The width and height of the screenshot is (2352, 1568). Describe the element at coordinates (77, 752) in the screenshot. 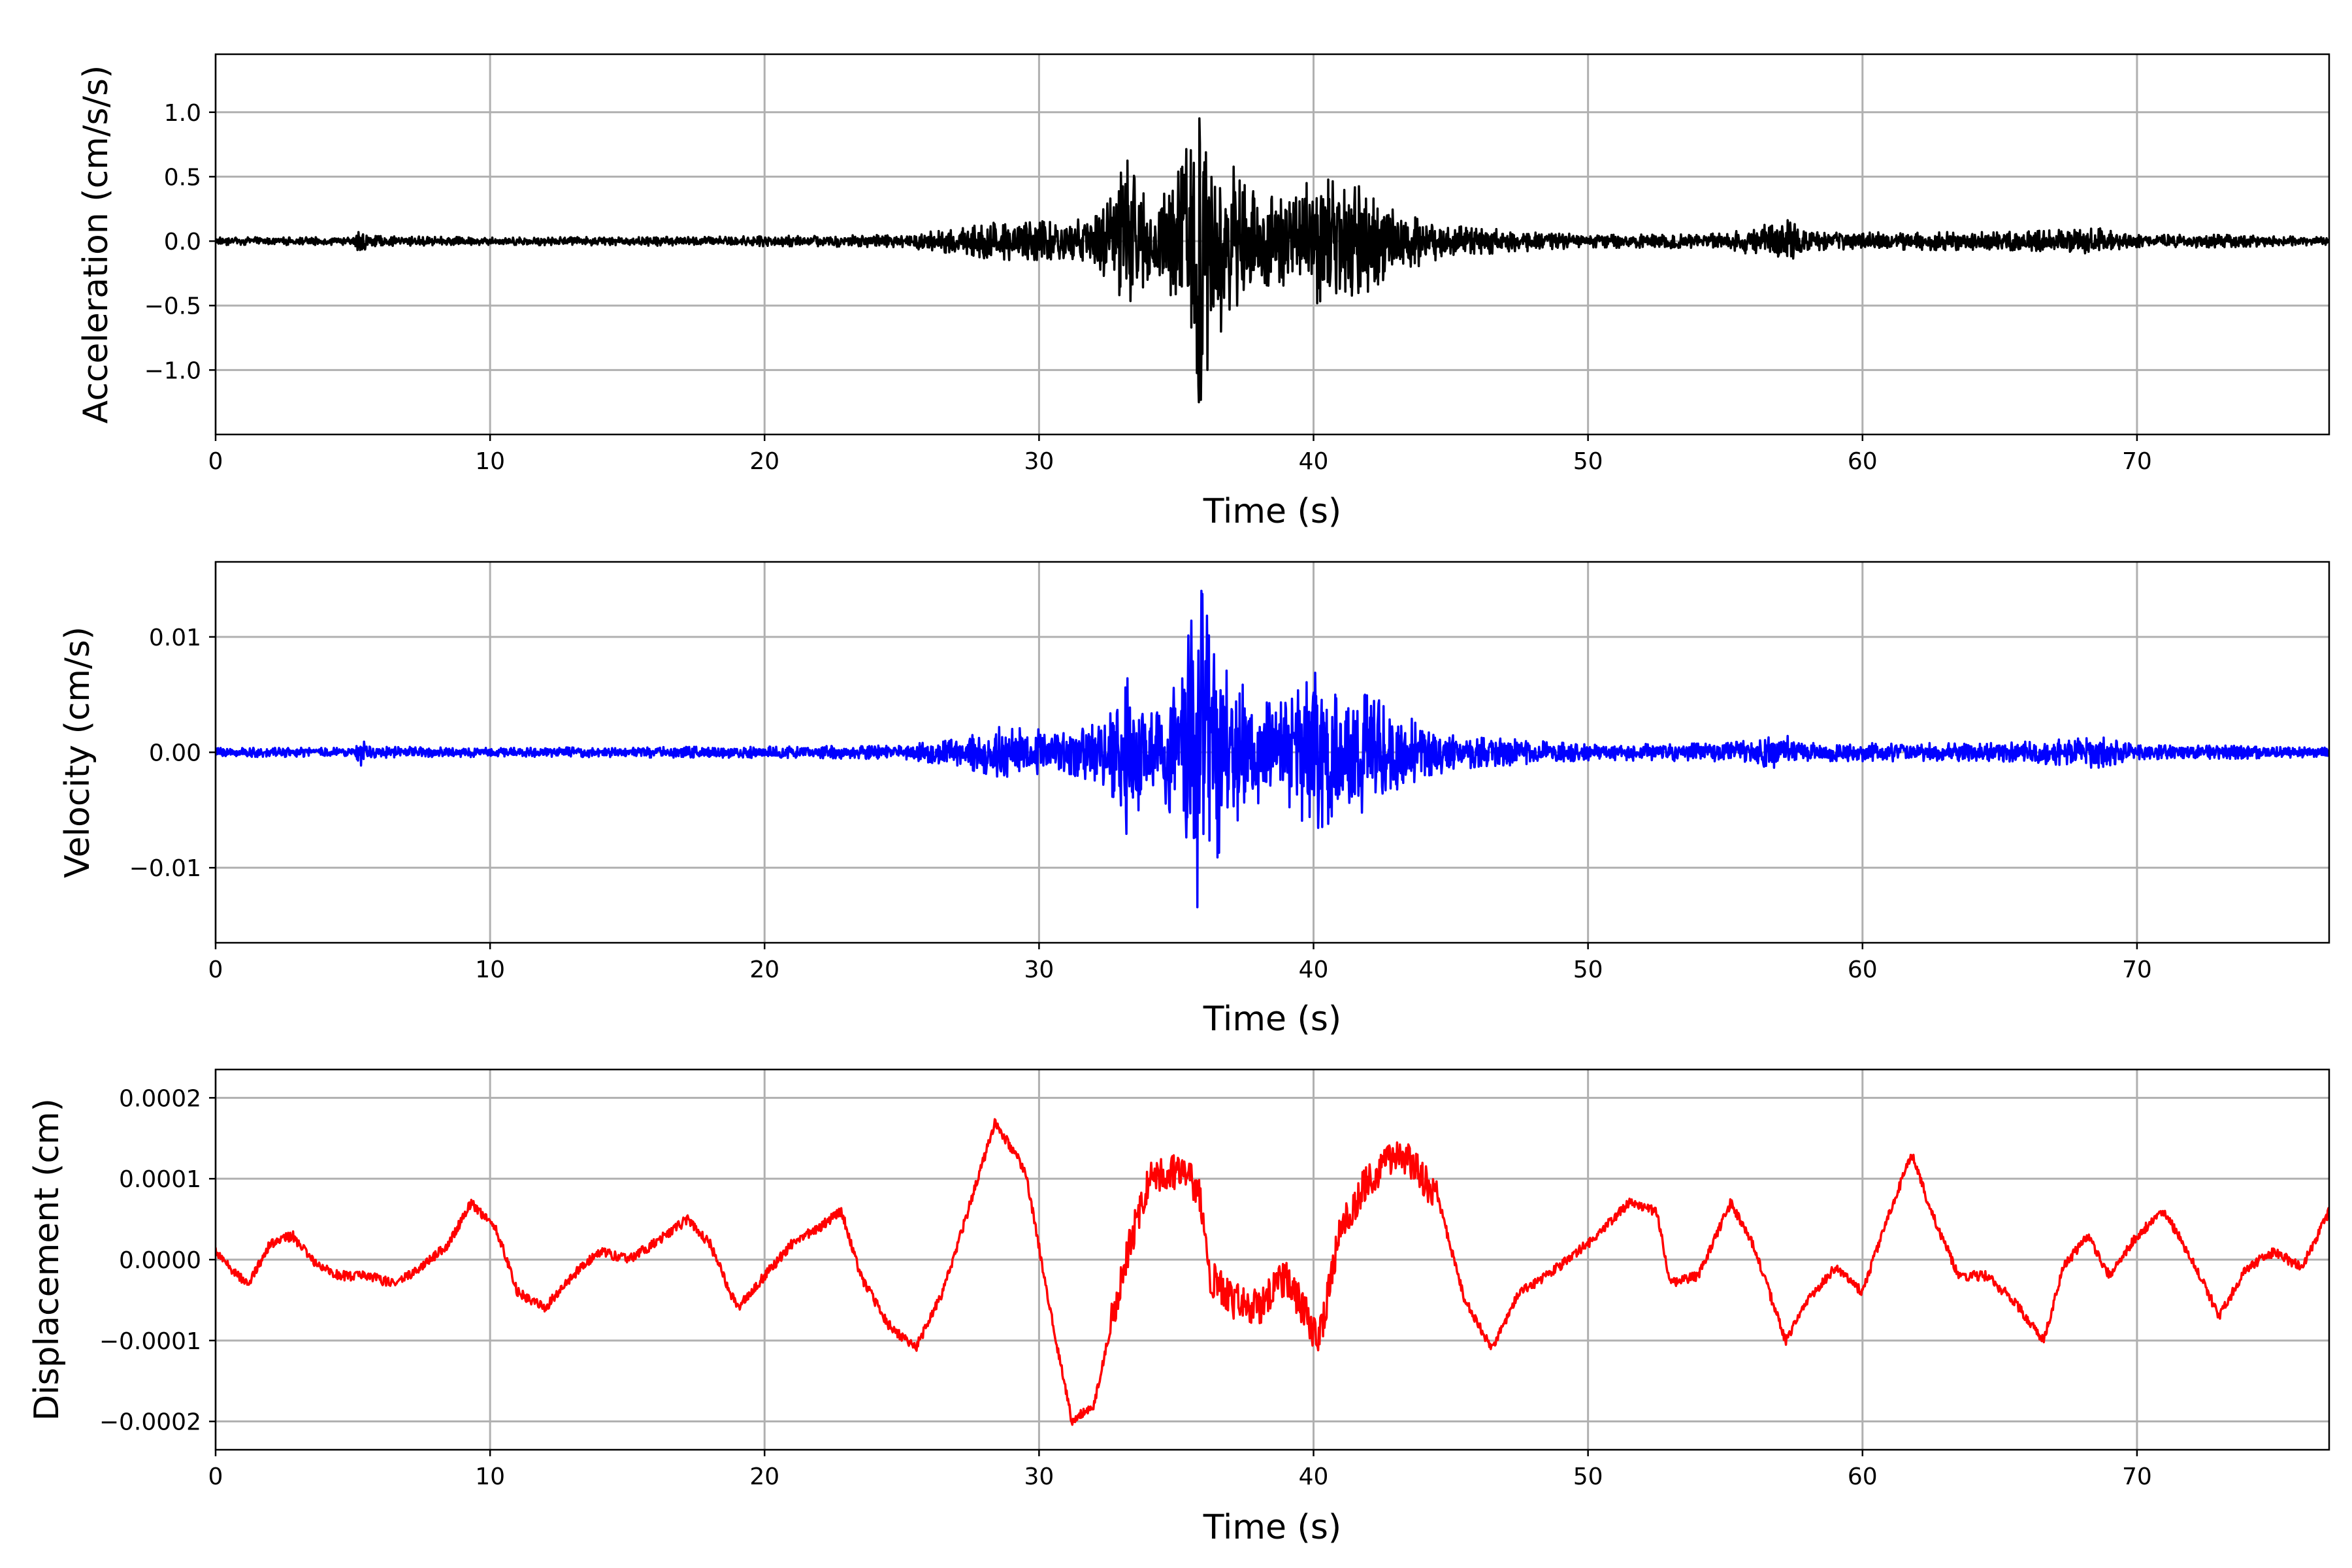

I see `y-axis-label: Velocity (cm/s)` at that location.